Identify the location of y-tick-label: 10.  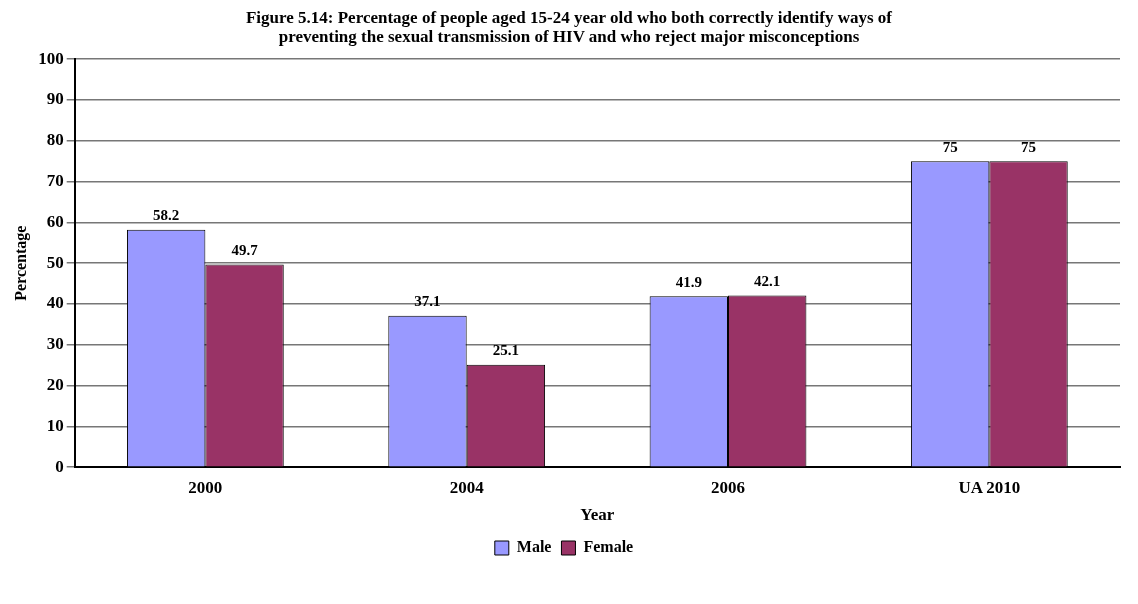
(55, 425).